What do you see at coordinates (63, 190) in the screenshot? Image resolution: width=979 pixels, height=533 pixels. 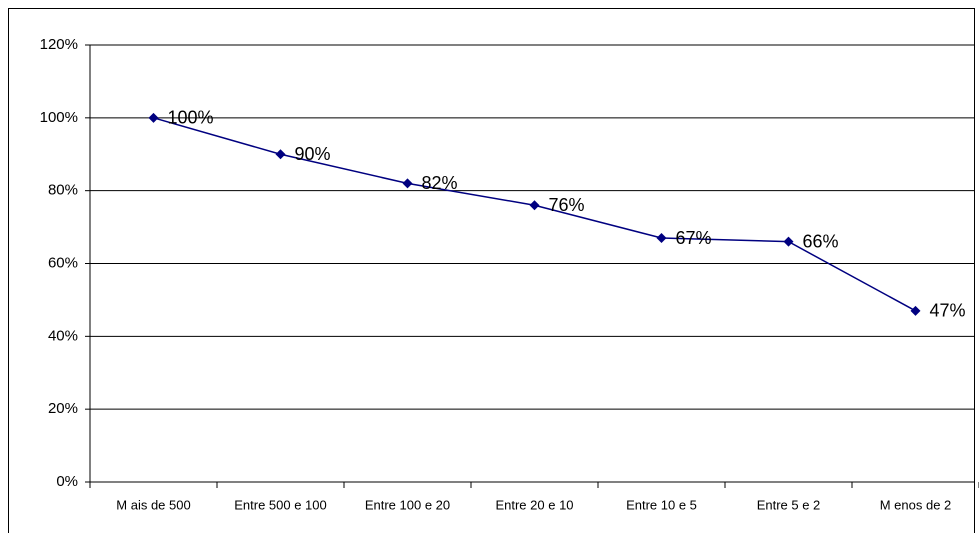 I see `y-tick-label: 80%` at bounding box center [63, 190].